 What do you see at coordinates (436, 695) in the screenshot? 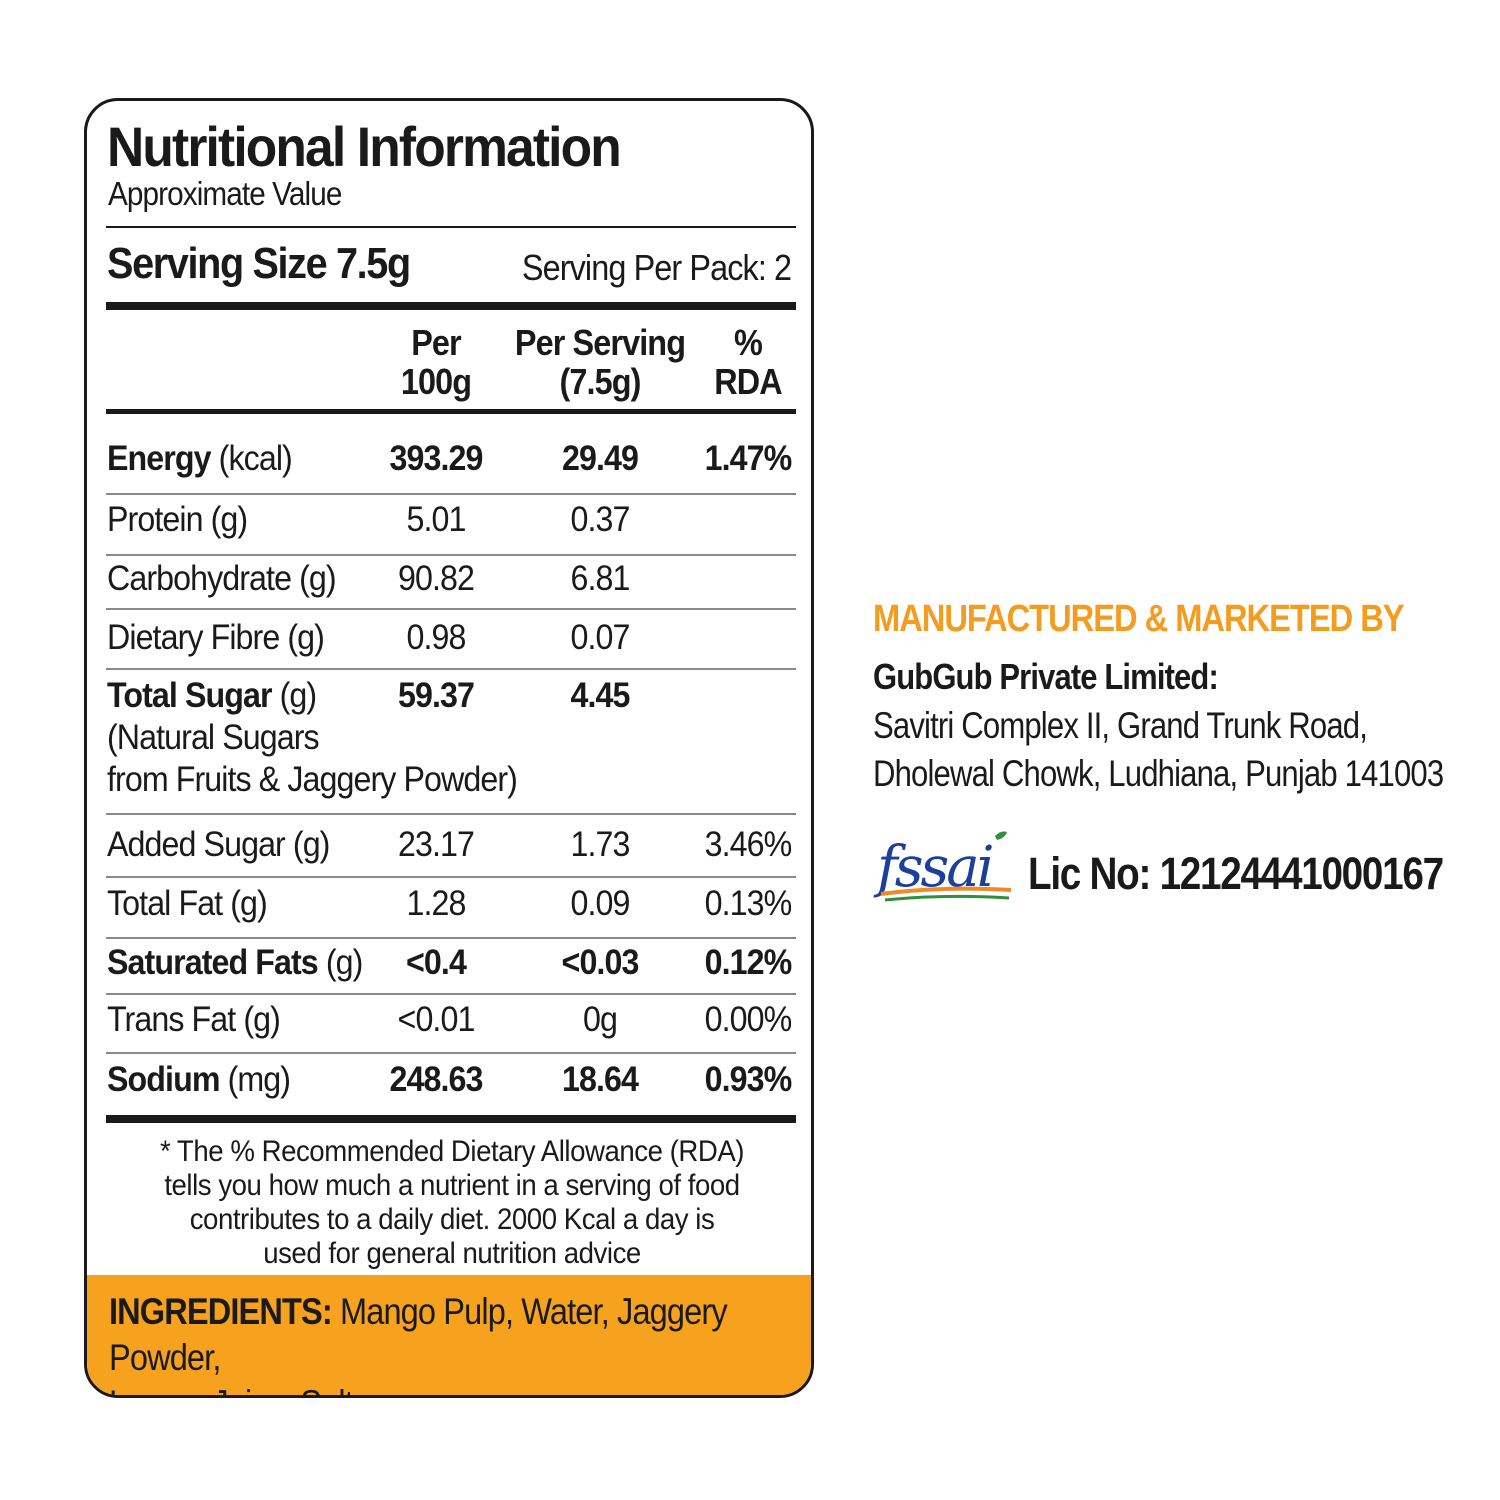
I see `value-per-100g: 59.37` at bounding box center [436, 695].